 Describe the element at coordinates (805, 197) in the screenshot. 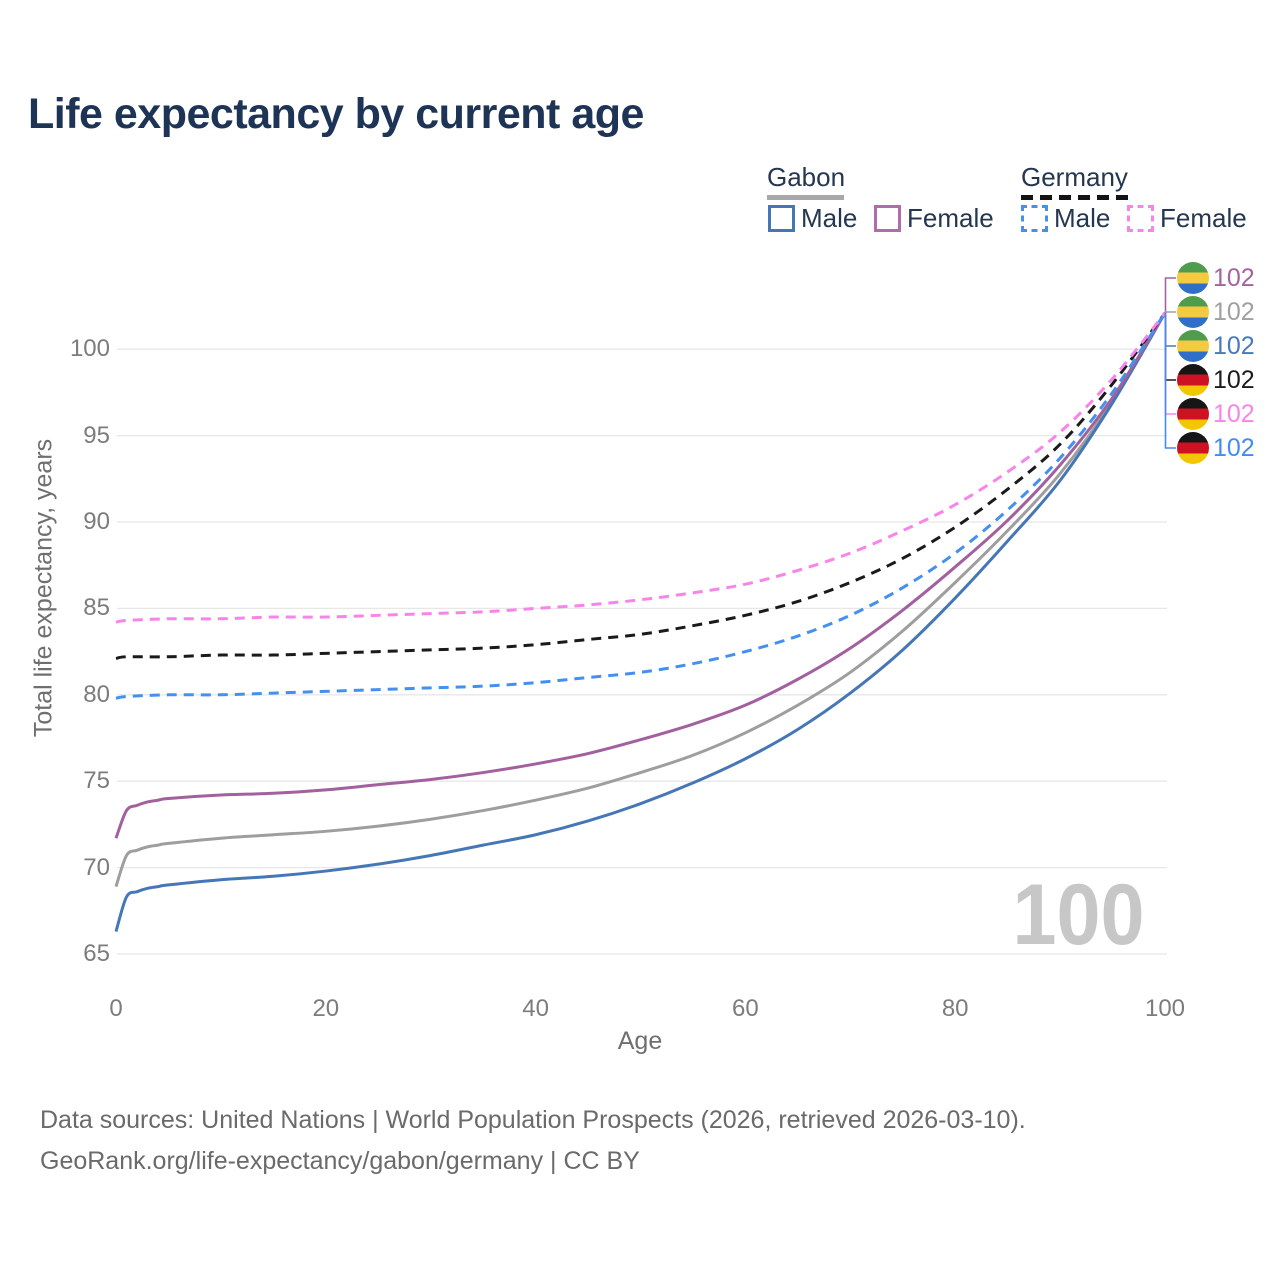

I see `legend-gabon-line-sample` at that location.